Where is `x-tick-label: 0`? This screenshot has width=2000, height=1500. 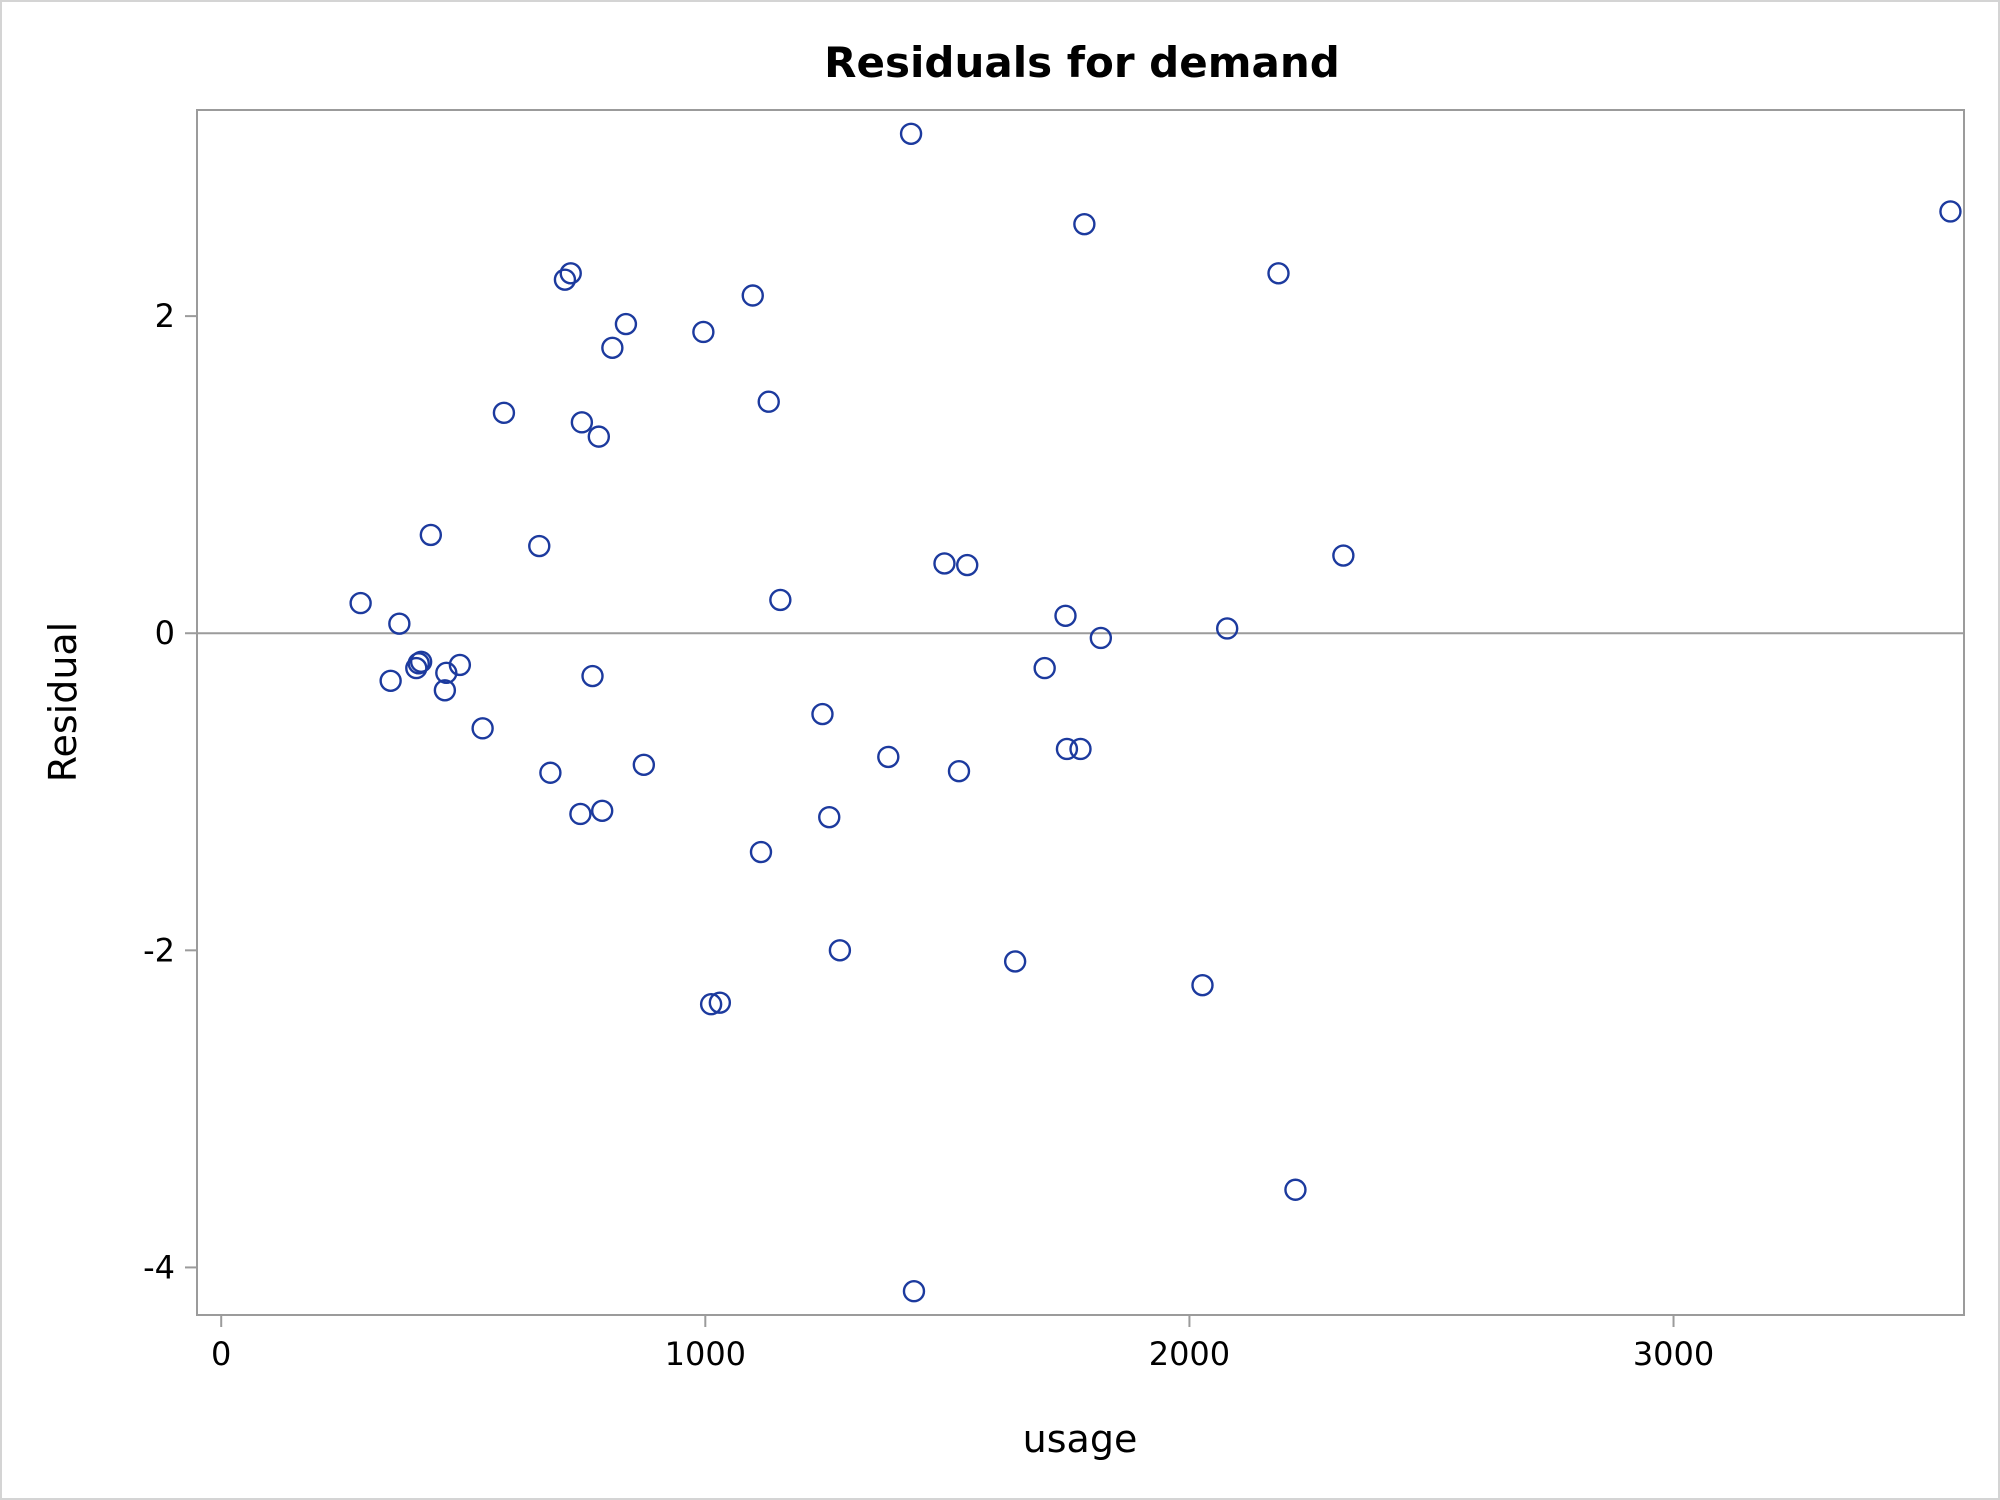
x-tick-label: 0 is located at coordinates (221, 1354).